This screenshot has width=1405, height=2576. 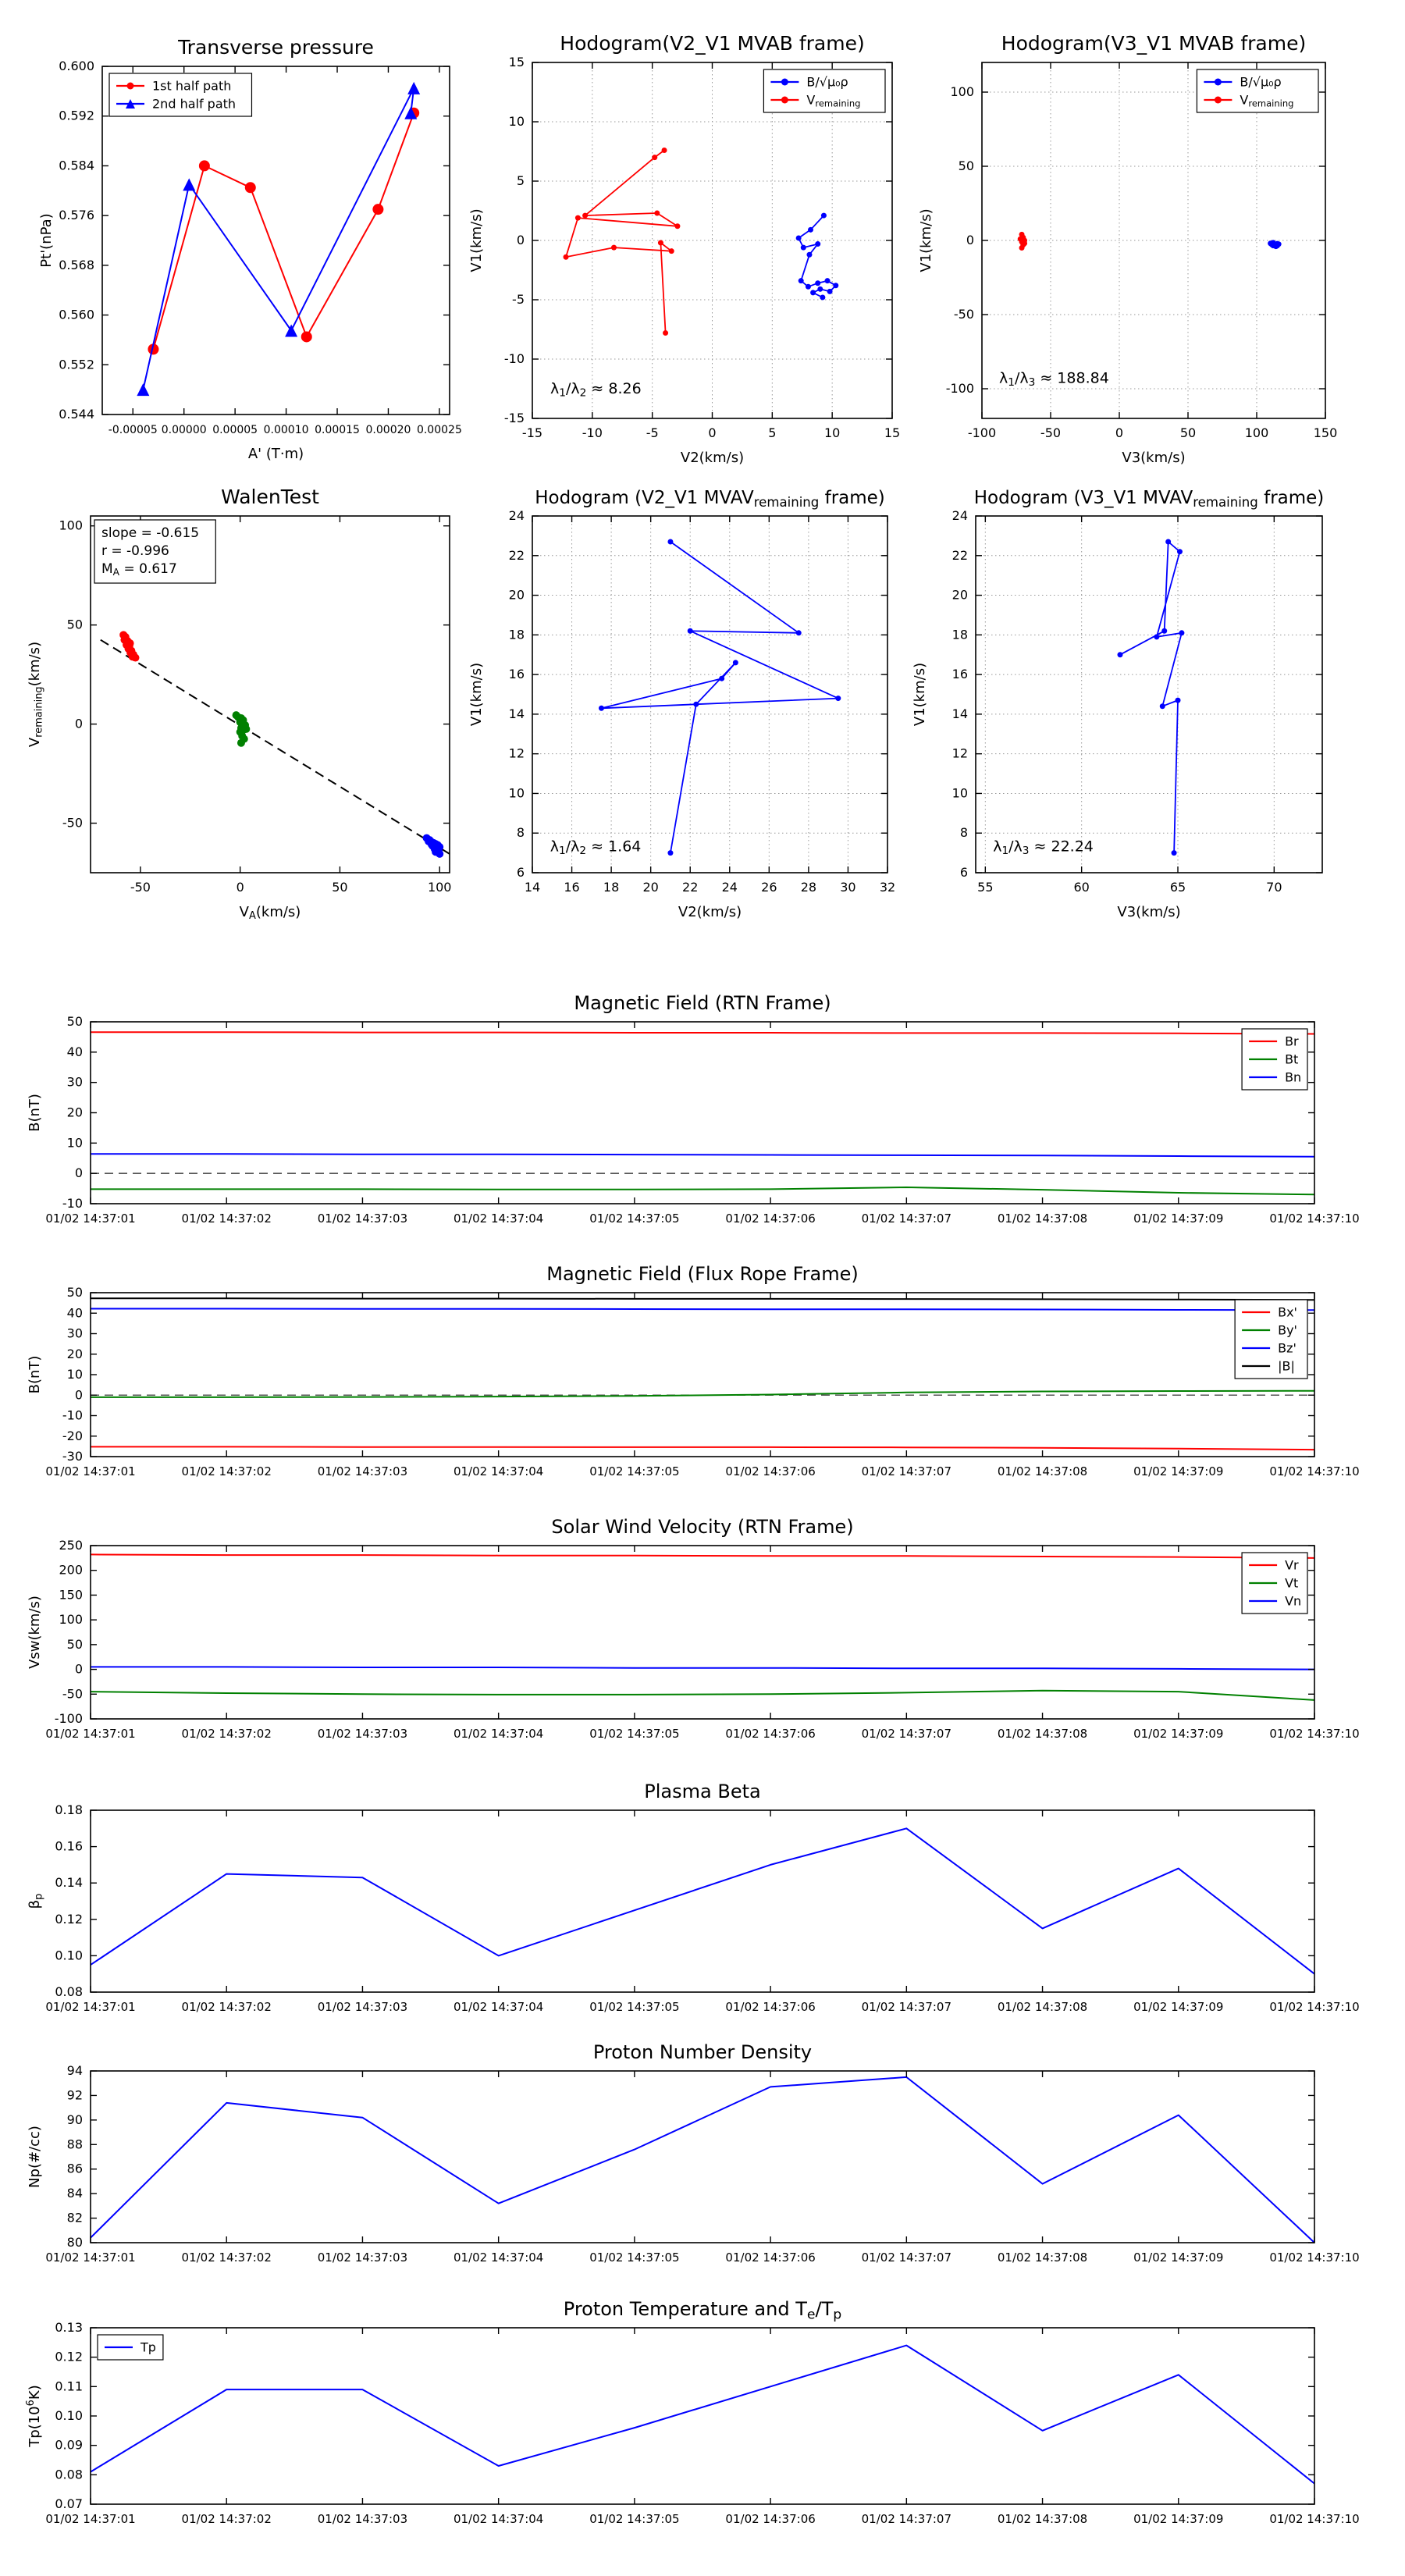 I want to click on svg-text: 26, so click(x=769, y=888).